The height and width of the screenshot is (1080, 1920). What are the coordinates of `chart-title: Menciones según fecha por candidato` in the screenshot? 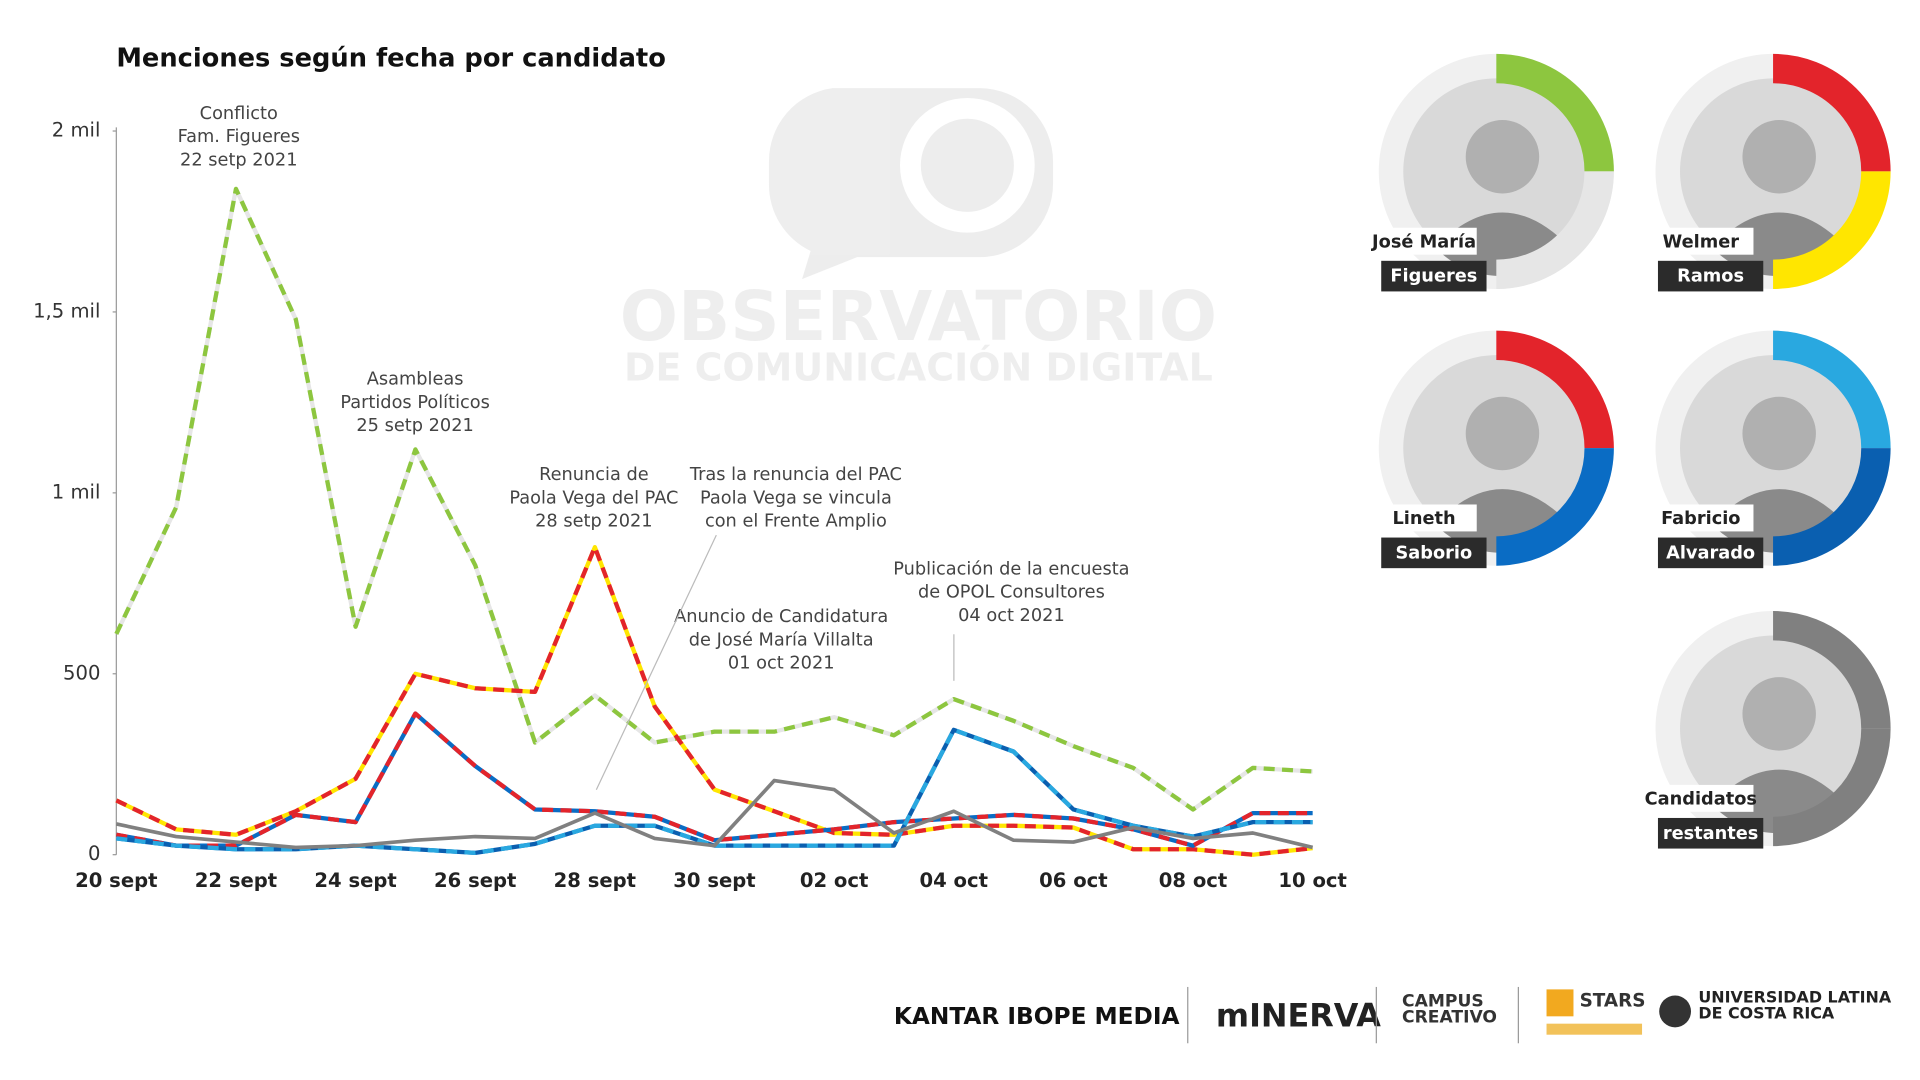 It's located at (391, 58).